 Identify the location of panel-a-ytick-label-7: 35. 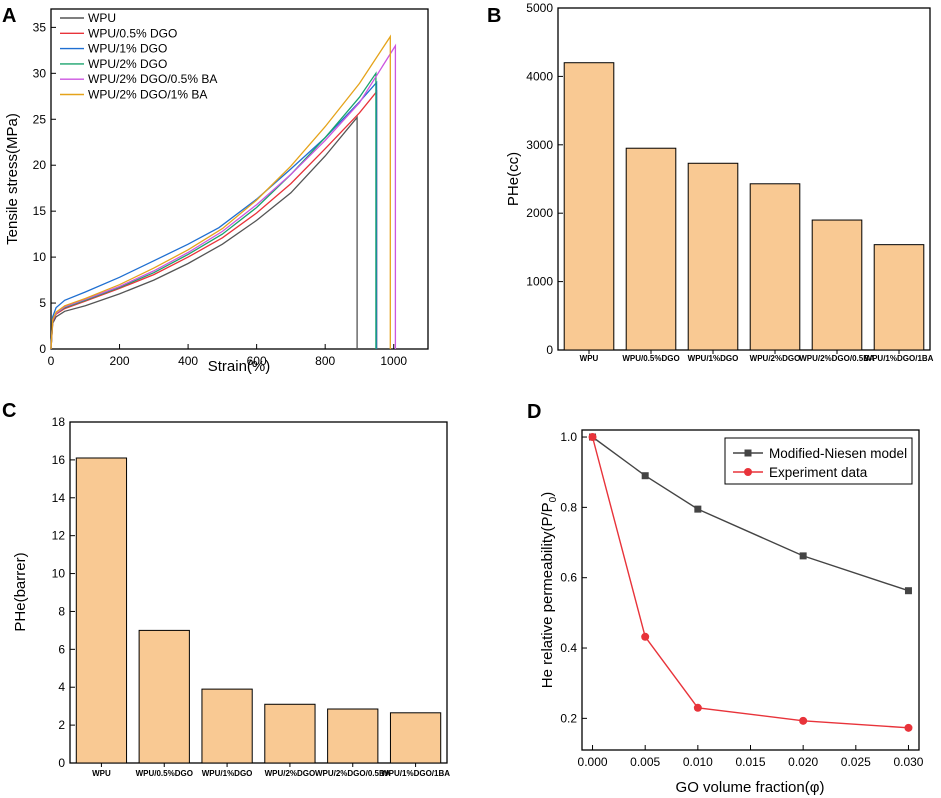
(40, 27).